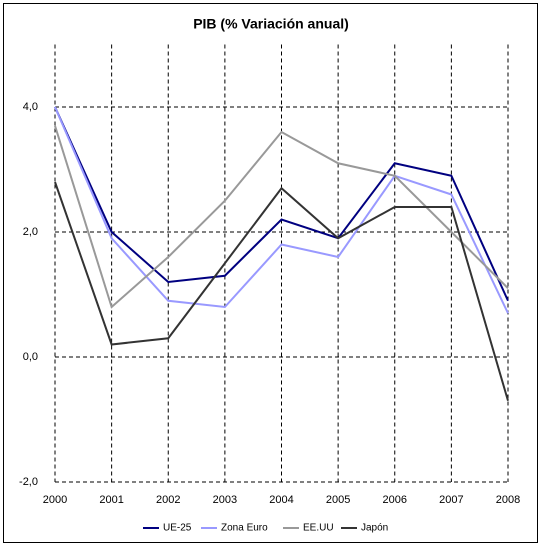 This screenshot has width=542, height=547. Describe the element at coordinates (508, 500) in the screenshot. I see `x-tick-label: 2008` at that location.